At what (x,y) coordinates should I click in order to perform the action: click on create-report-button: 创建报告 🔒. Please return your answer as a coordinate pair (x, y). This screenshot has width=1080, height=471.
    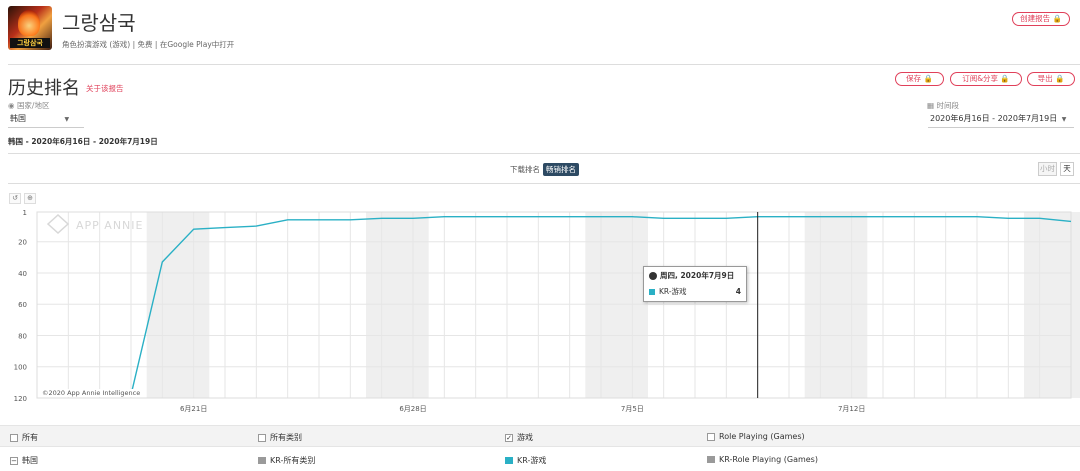
    Looking at the image, I should click on (1041, 19).